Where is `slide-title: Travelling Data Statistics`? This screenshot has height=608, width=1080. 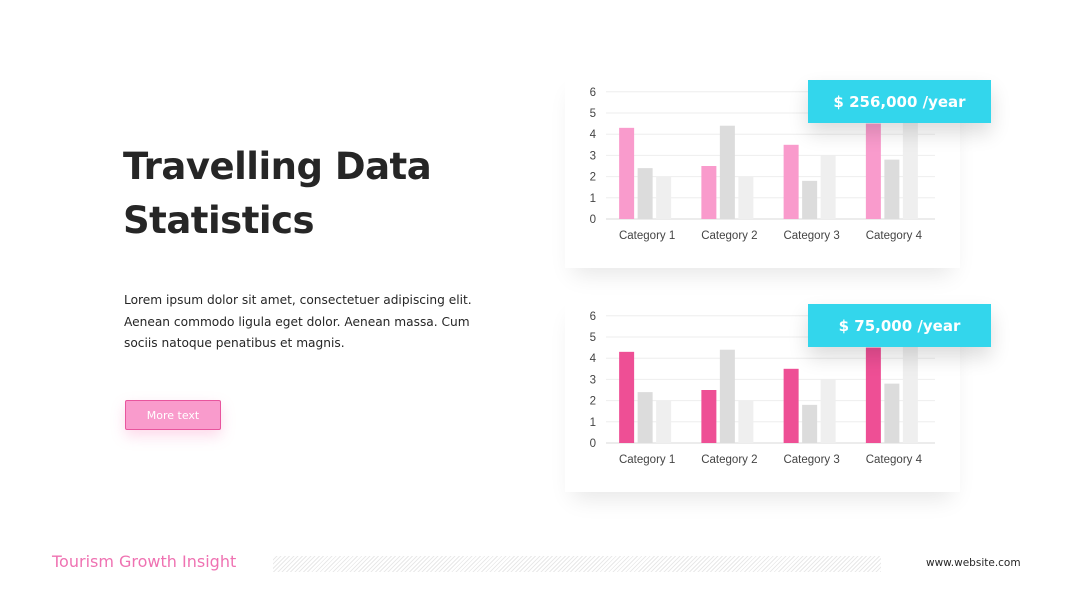
slide-title: Travelling Data Statistics is located at coordinates (303, 194).